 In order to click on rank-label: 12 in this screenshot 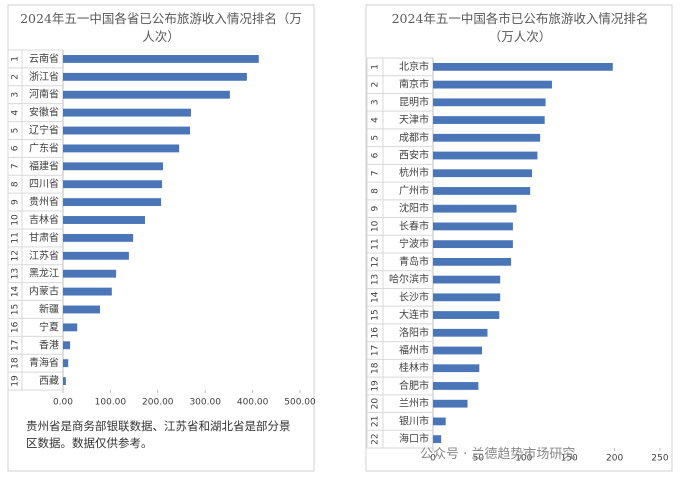, I will do `click(16, 255)`.